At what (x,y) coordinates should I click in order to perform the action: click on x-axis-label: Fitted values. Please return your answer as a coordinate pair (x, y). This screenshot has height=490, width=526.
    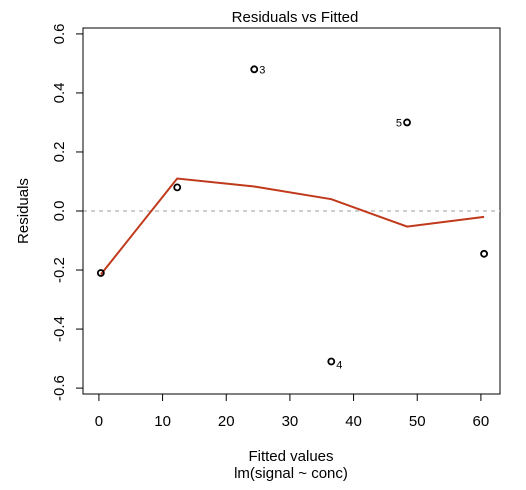
    Looking at the image, I should click on (290, 456).